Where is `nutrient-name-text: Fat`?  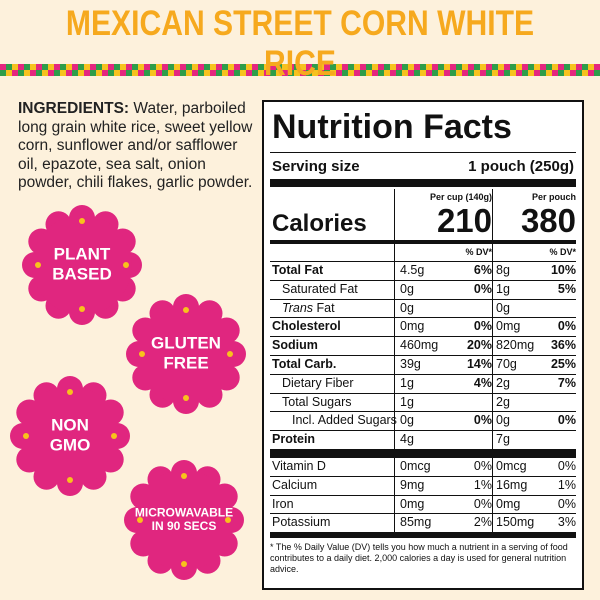 nutrient-name-text: Fat is located at coordinates (325, 307).